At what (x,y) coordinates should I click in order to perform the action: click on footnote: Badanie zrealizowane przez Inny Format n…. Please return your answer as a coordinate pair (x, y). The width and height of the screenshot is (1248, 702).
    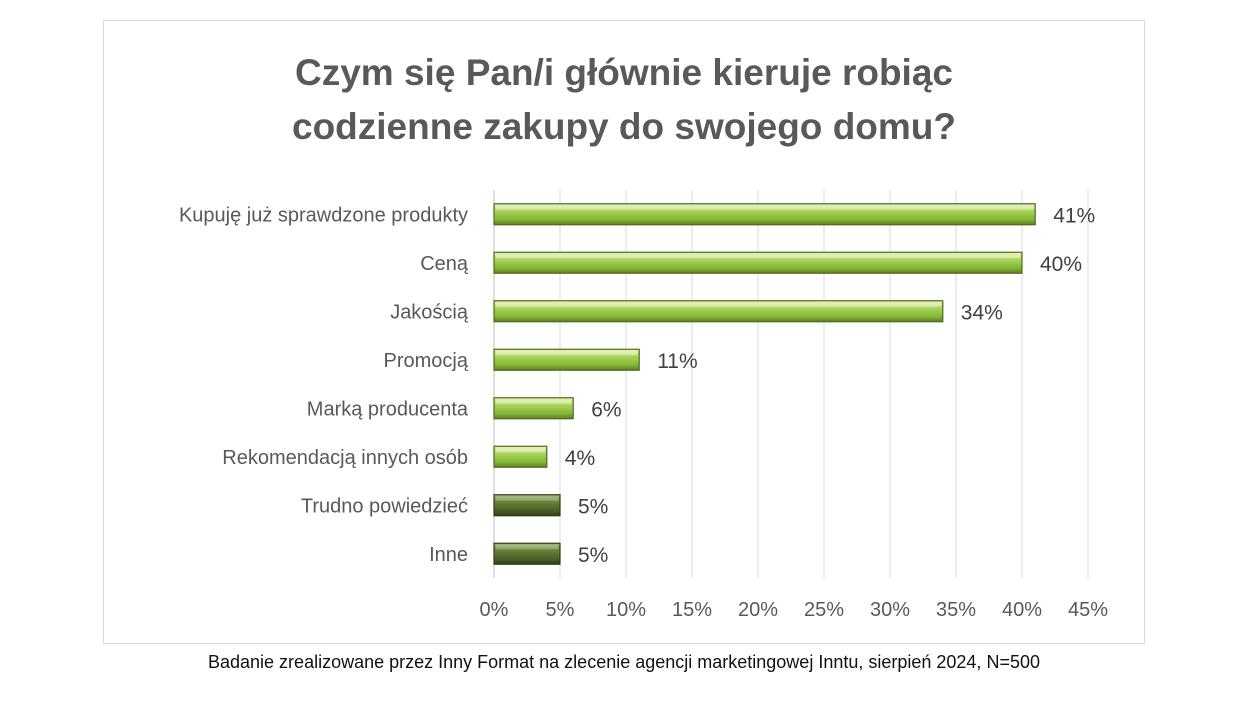
    Looking at the image, I should click on (624, 662).